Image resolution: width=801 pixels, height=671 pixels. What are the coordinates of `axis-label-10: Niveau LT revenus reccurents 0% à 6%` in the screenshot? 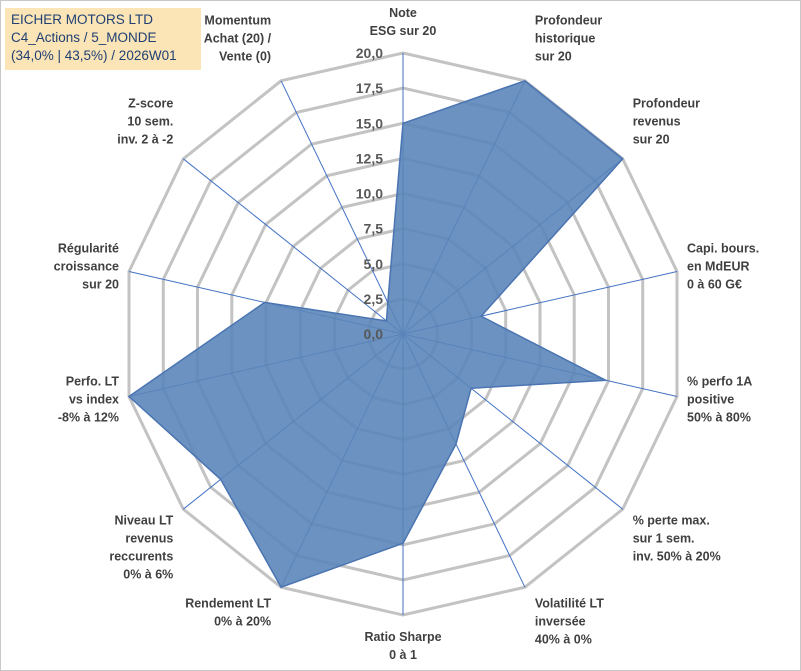 It's located at (141, 547).